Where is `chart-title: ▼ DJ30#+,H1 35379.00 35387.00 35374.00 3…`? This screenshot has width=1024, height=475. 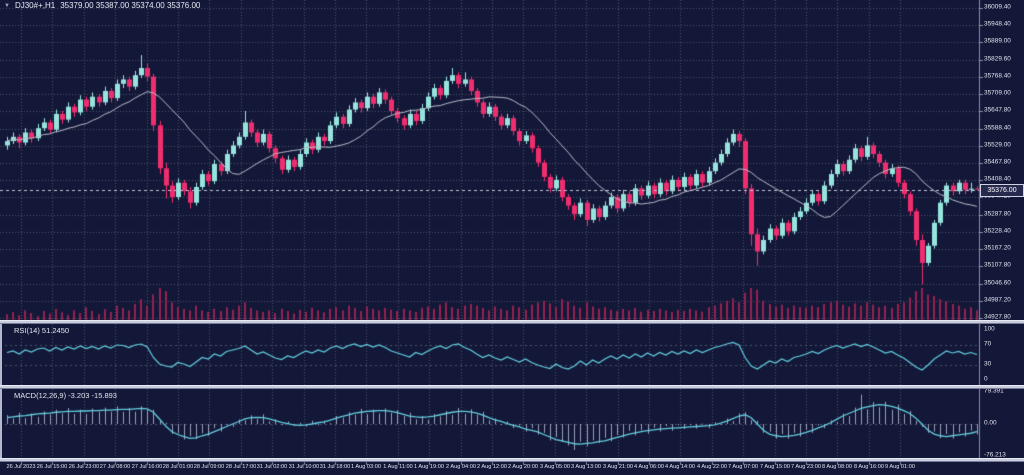
chart-title: ▼ DJ30#+,H1 35379.00 35387.00 35374.00 3… is located at coordinates (102, 5).